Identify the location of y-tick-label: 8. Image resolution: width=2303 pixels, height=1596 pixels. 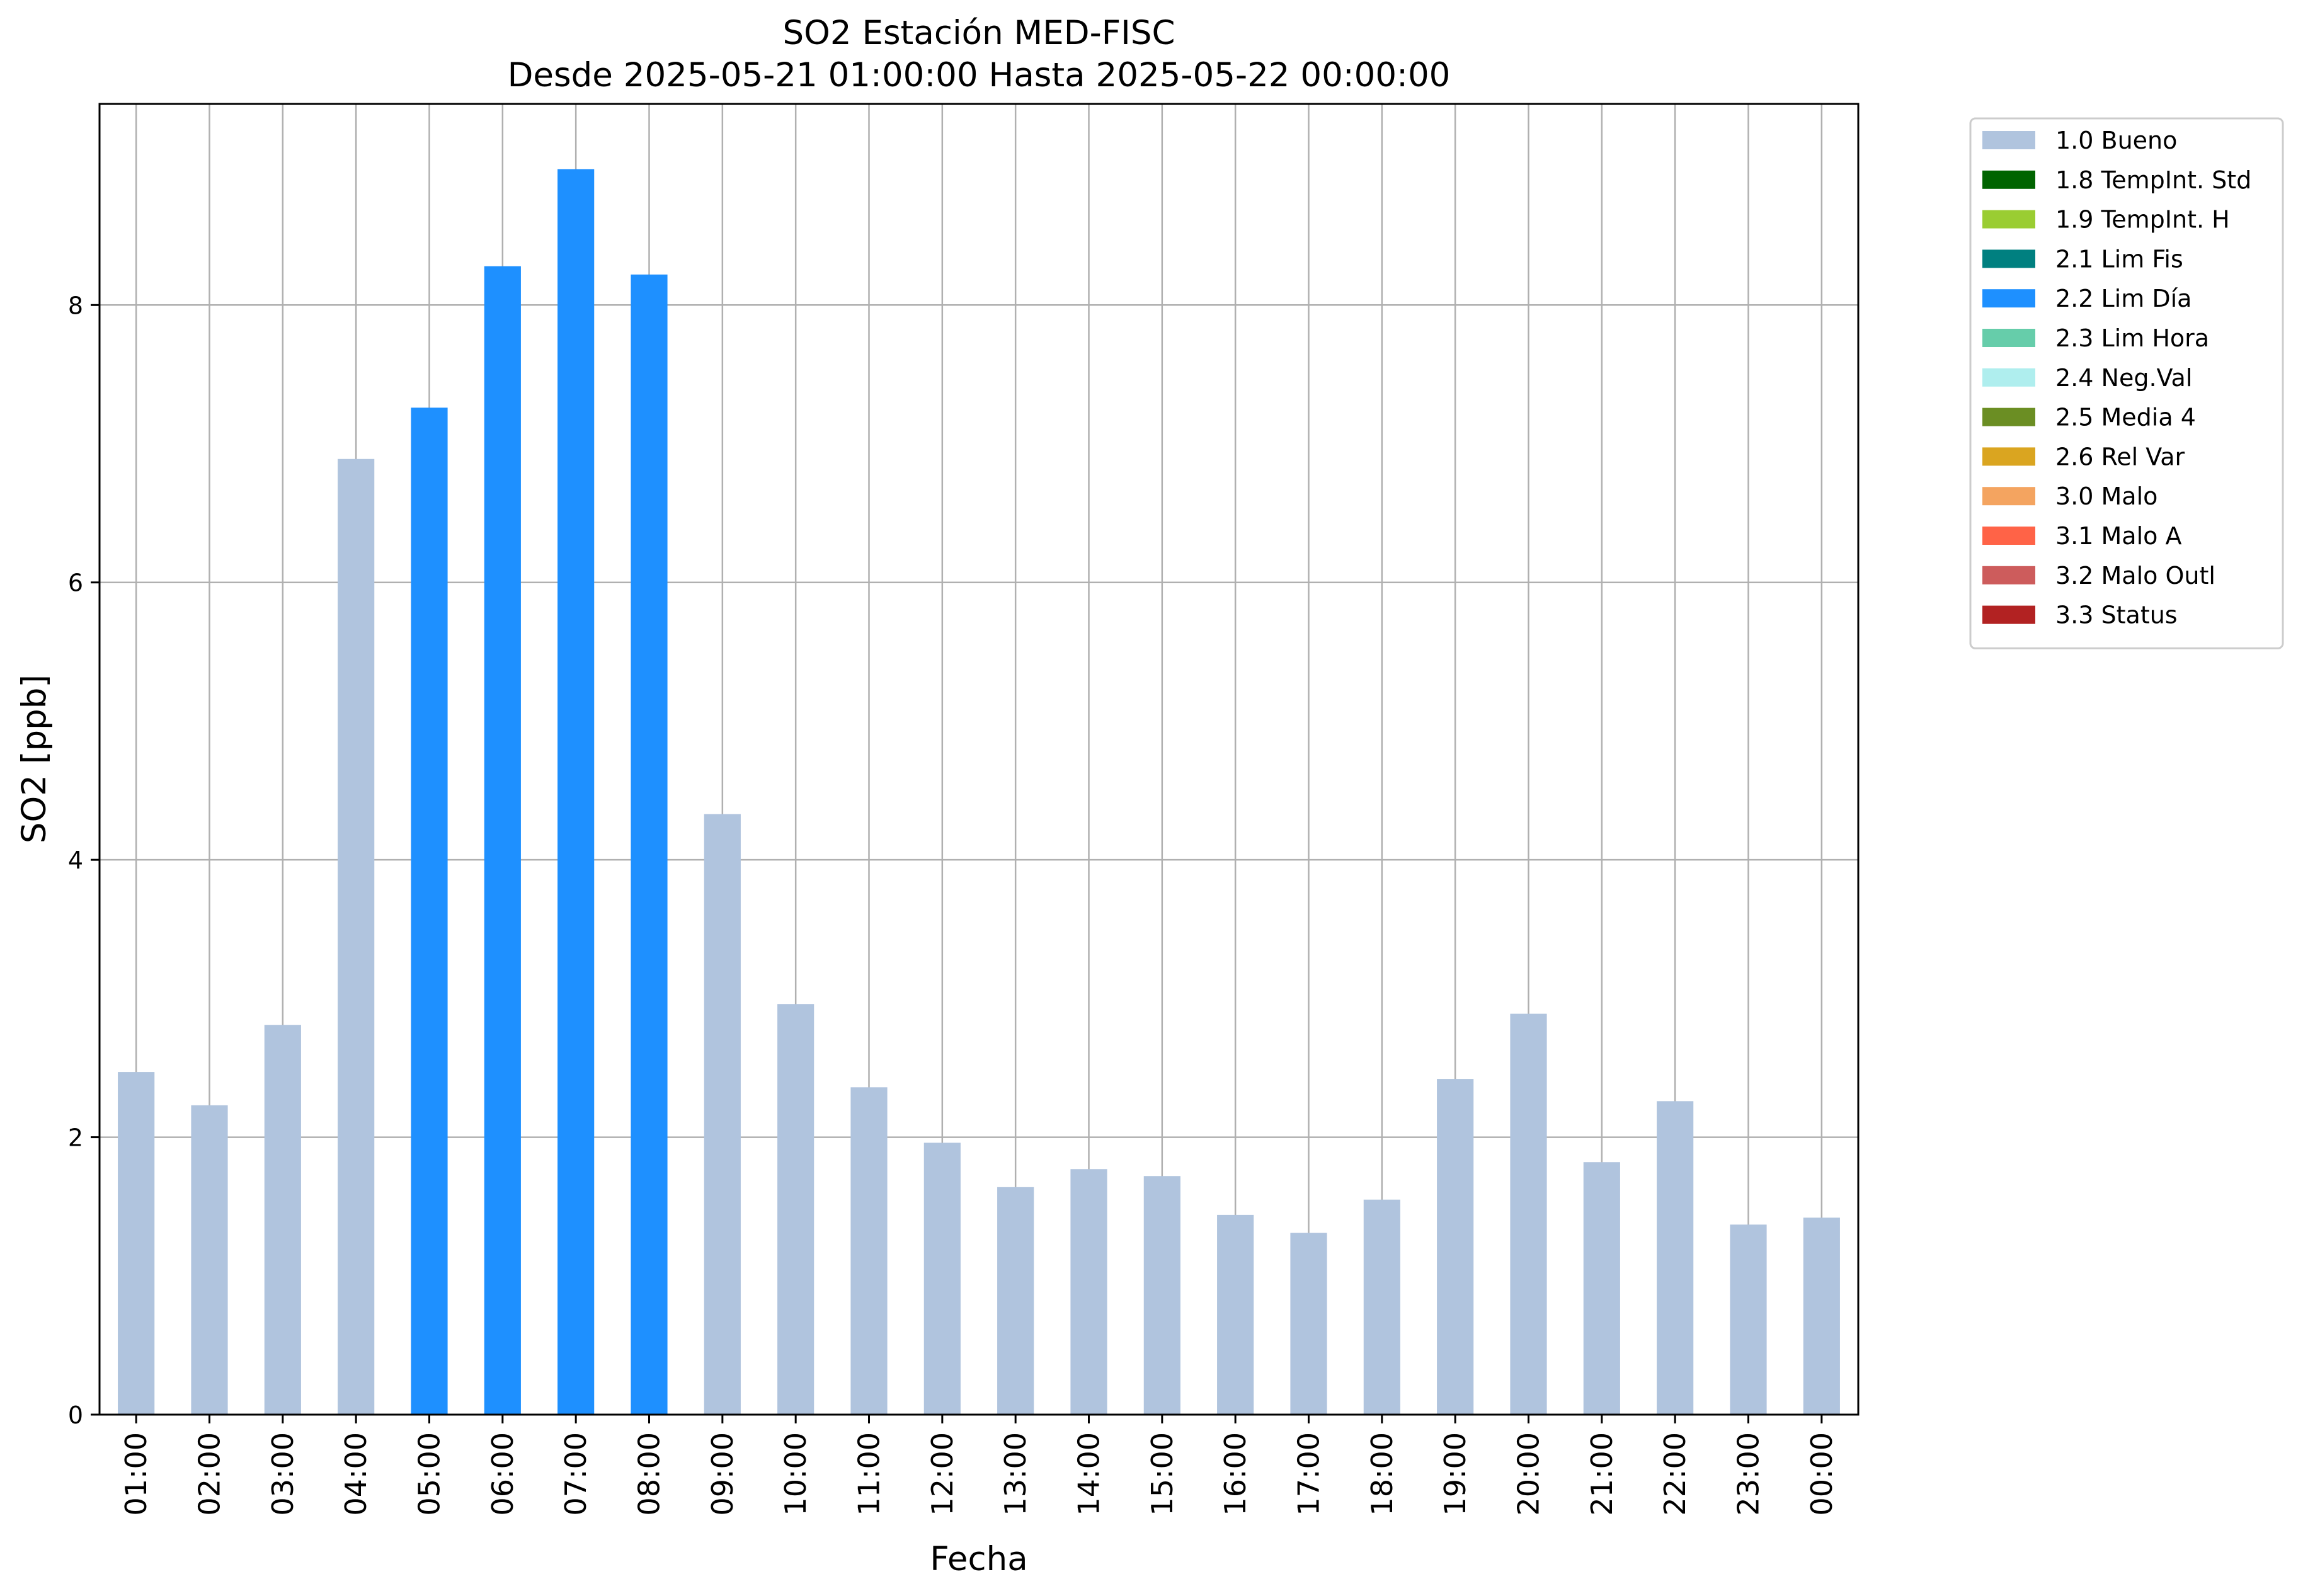
(76, 305).